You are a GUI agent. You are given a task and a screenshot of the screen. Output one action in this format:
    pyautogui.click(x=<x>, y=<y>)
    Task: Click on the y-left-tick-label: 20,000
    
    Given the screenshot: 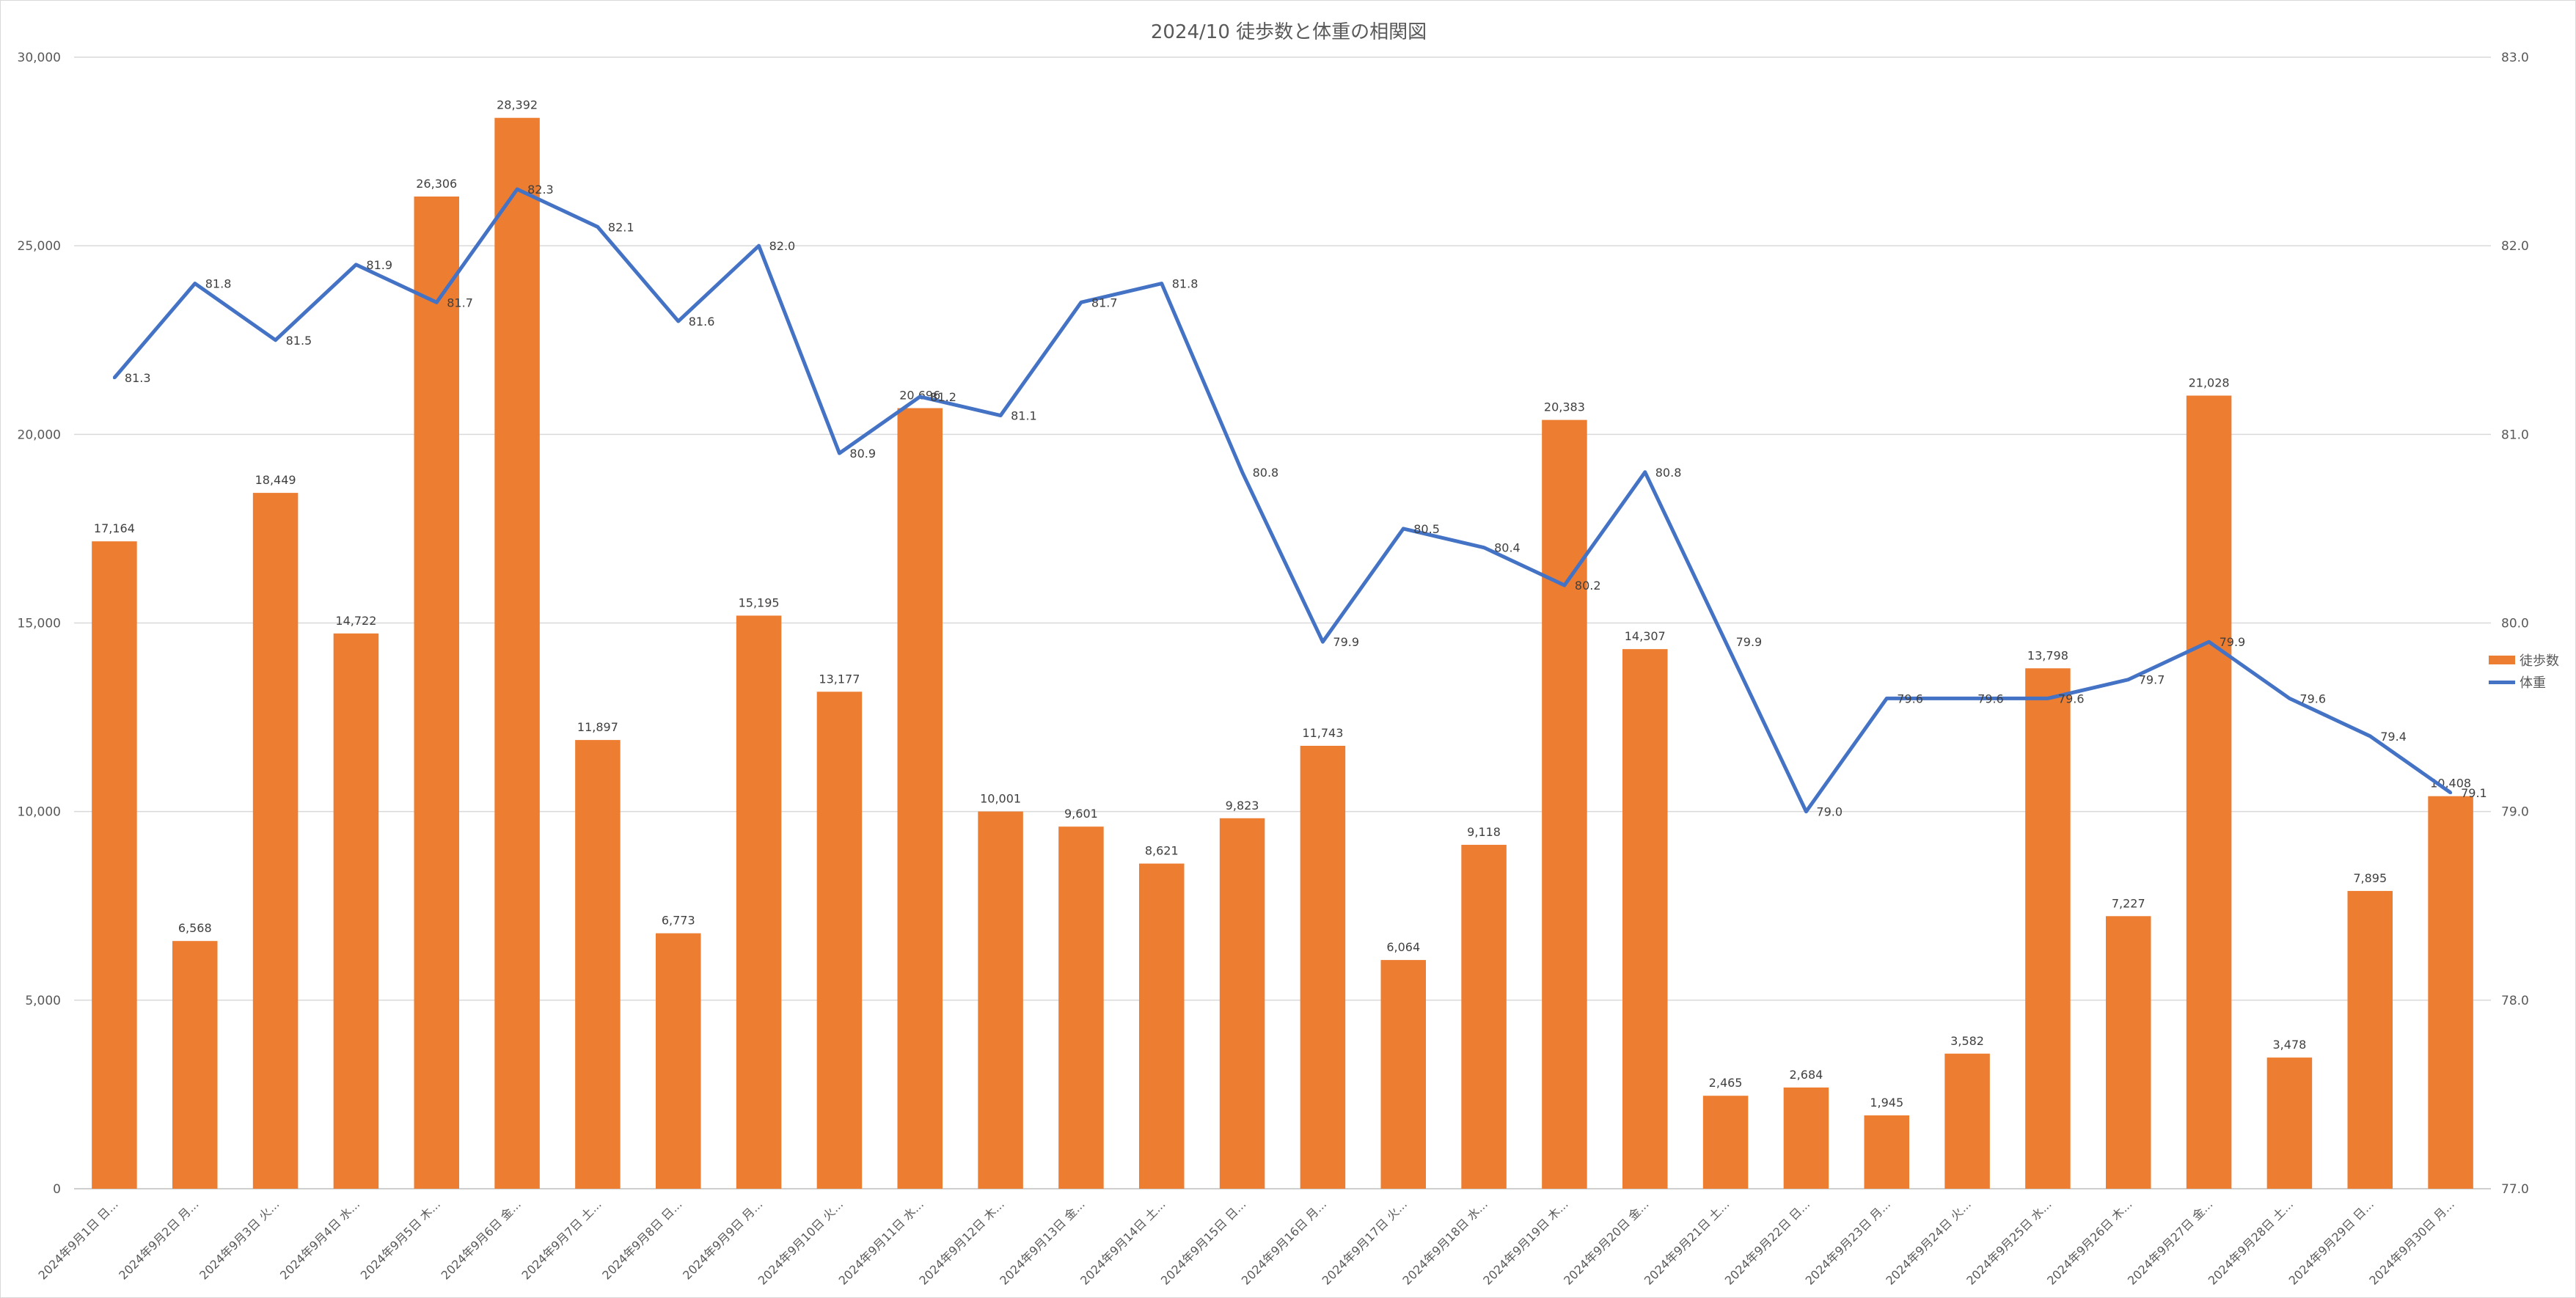 What is the action you would take?
    pyautogui.click(x=39, y=435)
    